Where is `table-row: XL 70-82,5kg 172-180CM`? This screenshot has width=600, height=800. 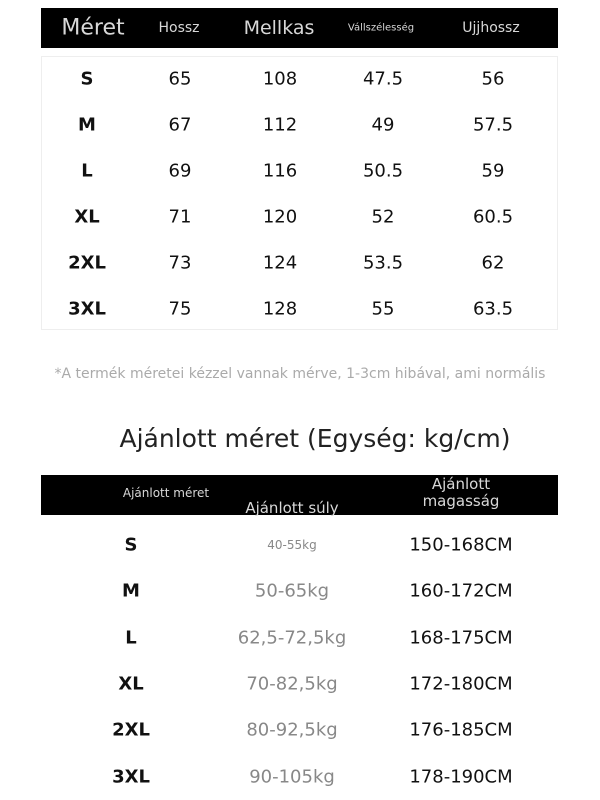 table-row: XL 70-82,5kg 172-180CM is located at coordinates (300, 684).